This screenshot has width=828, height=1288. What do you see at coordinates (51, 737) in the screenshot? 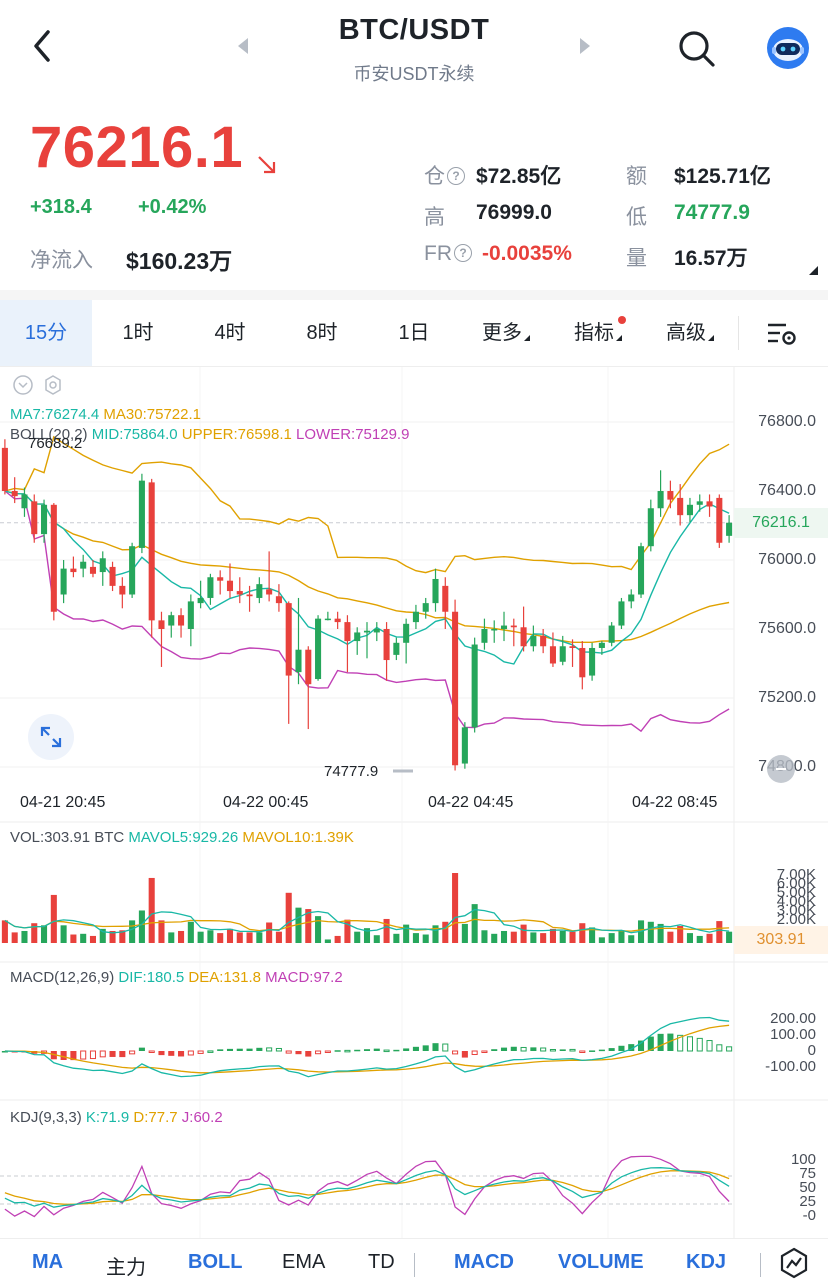
I see `fullscreen-expand-button` at bounding box center [51, 737].